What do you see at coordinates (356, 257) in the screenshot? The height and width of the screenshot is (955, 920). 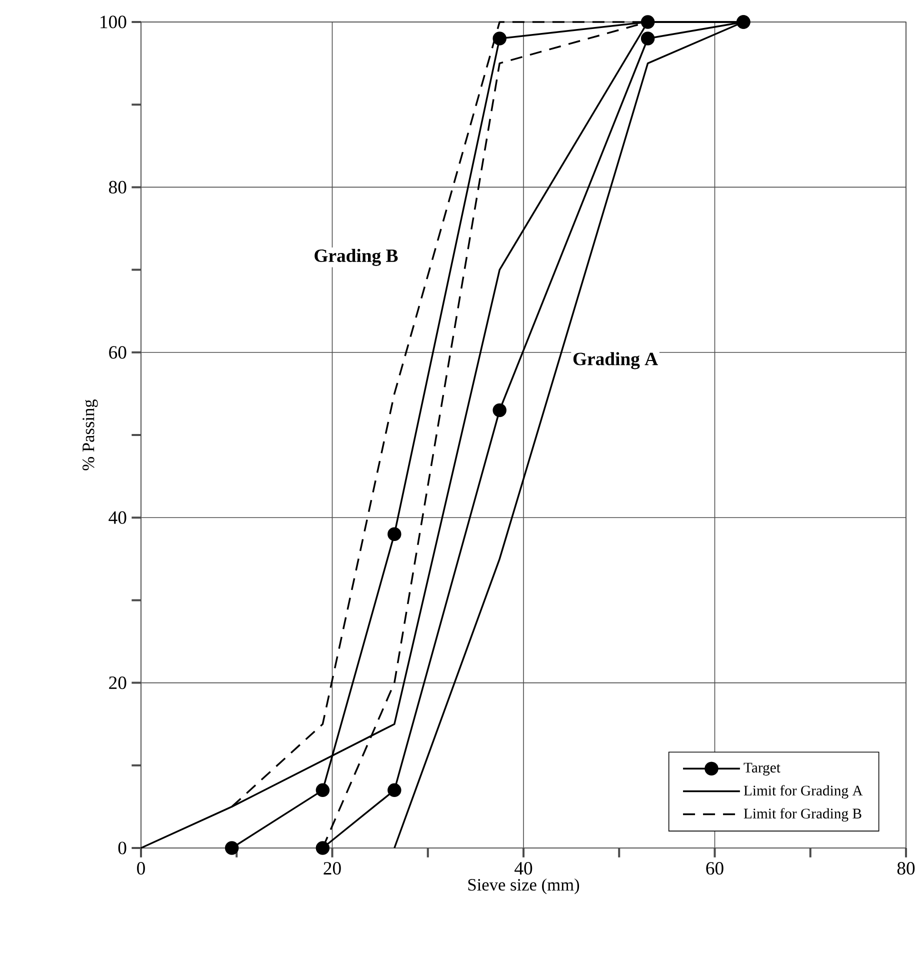 I see `annotation: Grading B` at bounding box center [356, 257].